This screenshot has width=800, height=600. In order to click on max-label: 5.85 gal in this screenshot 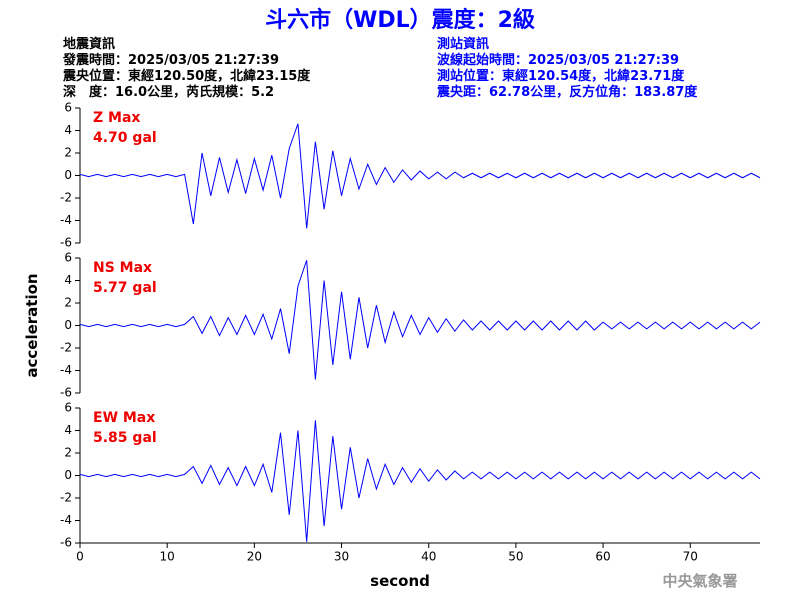, I will do `click(125, 438)`.